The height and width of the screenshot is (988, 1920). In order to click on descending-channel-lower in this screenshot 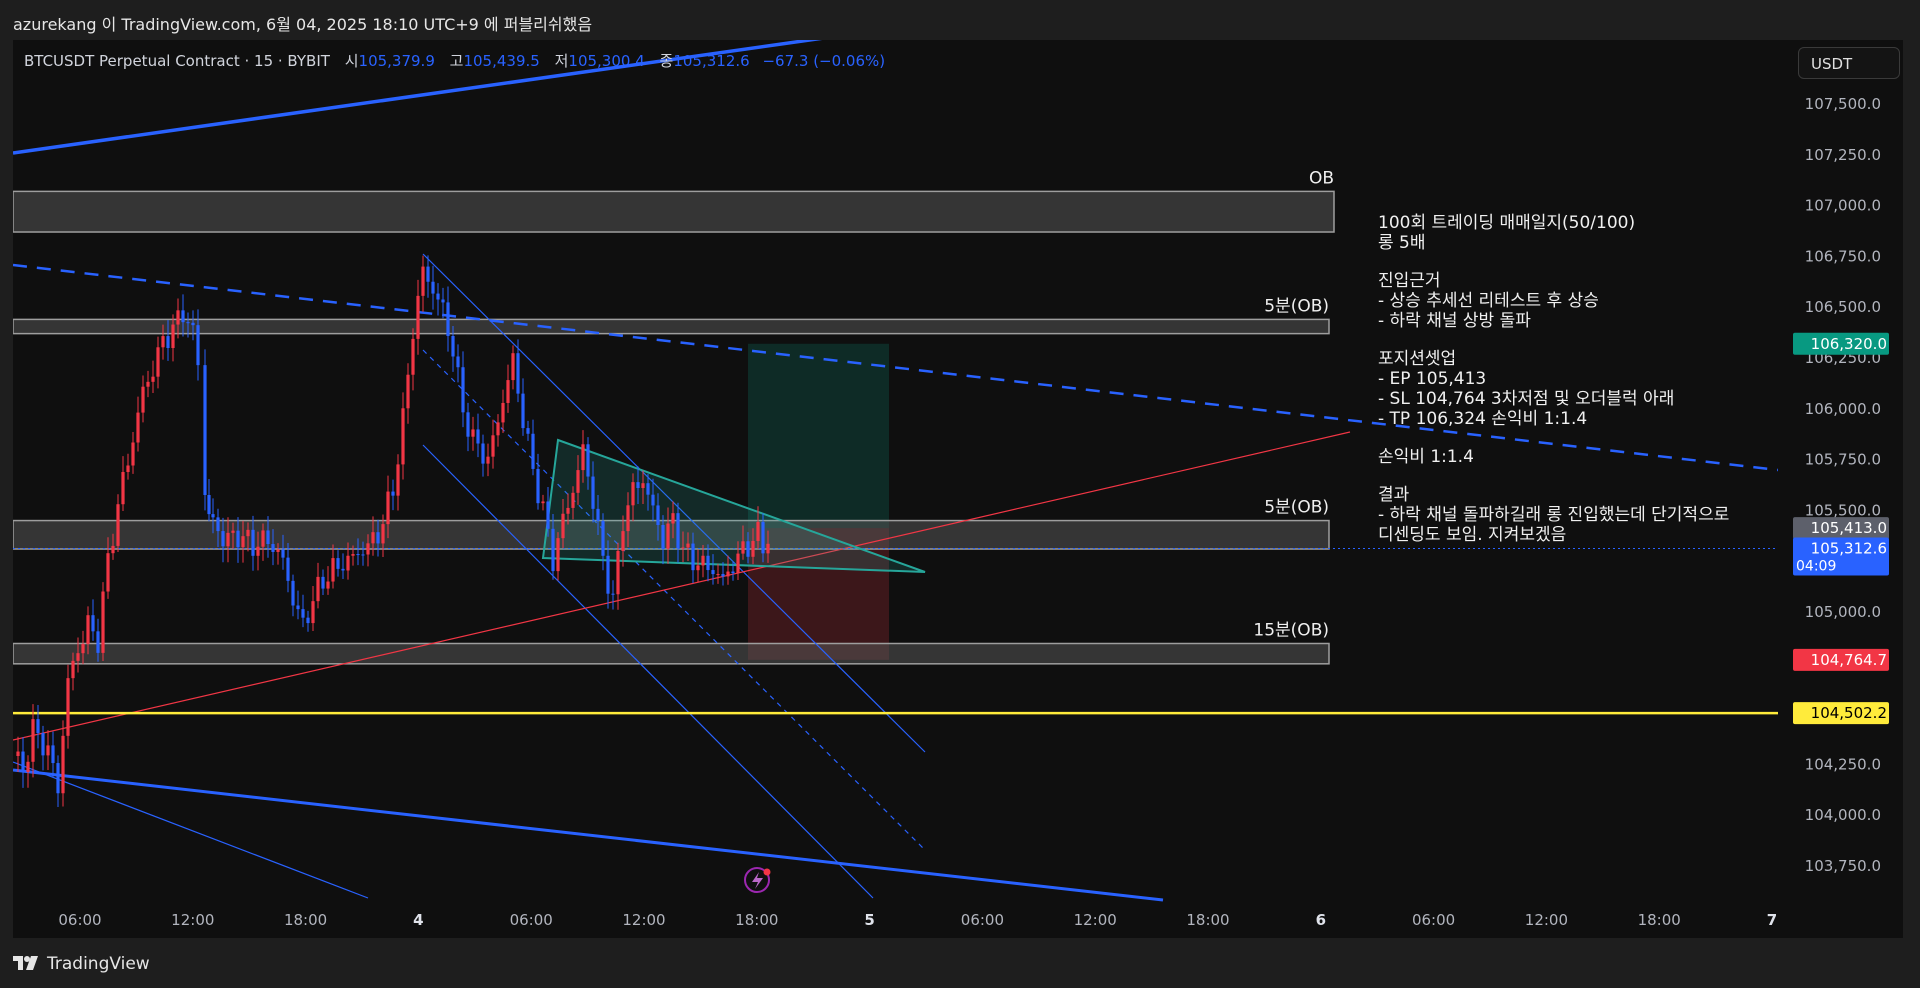, I will do `click(648, 671)`.